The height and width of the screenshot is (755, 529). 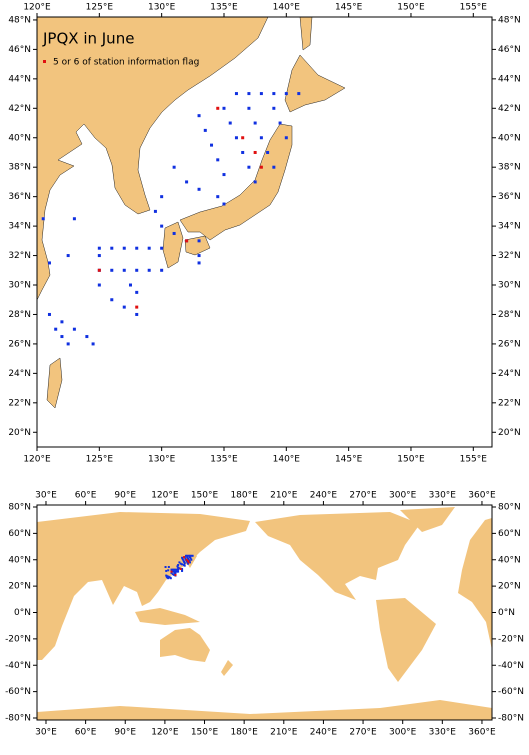 What do you see at coordinates (509, 560) in the screenshot?
I see `y-tick-label: 40°N` at bounding box center [509, 560].